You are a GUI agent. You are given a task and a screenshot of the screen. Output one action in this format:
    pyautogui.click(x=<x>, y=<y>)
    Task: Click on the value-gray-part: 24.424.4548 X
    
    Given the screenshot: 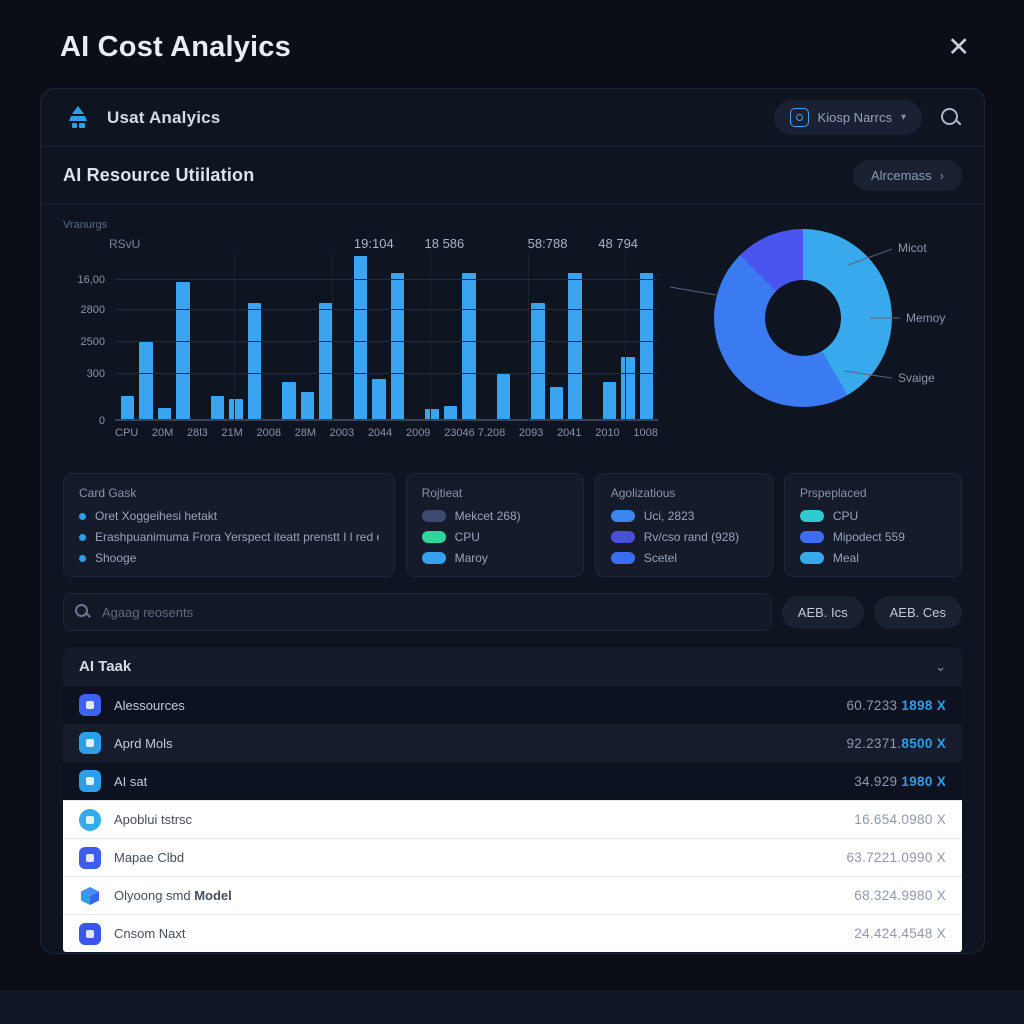 What is the action you would take?
    pyautogui.click(x=900, y=933)
    